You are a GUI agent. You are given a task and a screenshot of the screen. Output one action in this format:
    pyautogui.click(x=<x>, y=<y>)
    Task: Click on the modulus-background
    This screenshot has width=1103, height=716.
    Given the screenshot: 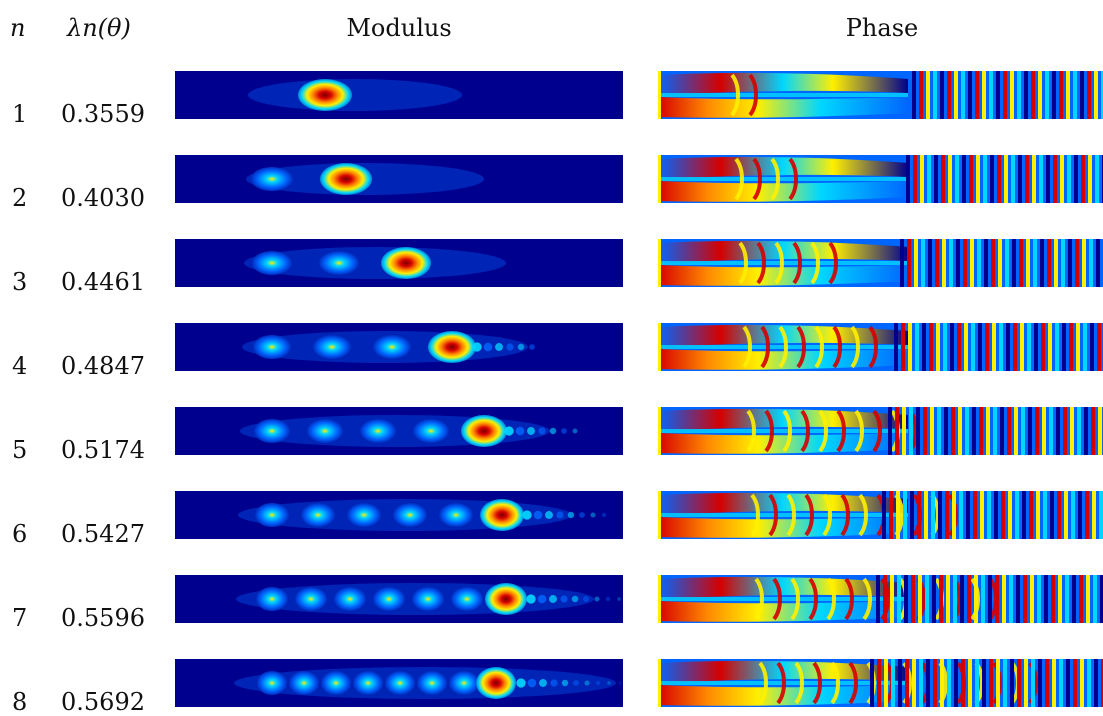 What is the action you would take?
    pyautogui.click(x=399, y=431)
    